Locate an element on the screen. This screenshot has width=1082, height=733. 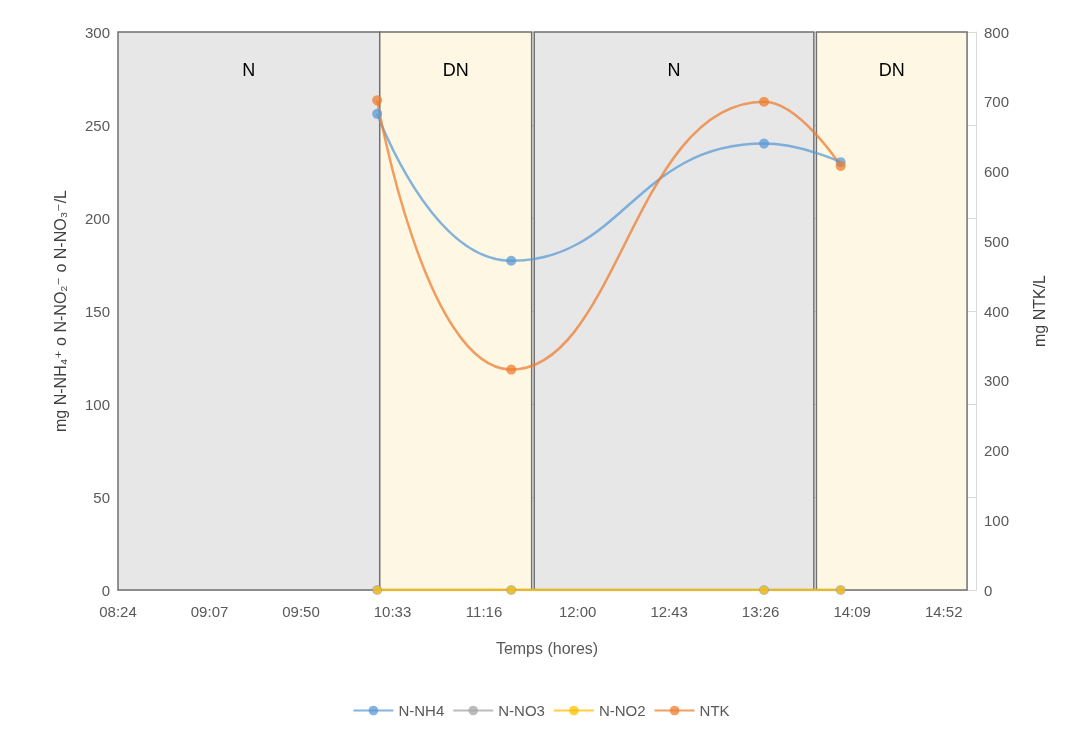
legend-label: N-NH4 is located at coordinates (421, 710).